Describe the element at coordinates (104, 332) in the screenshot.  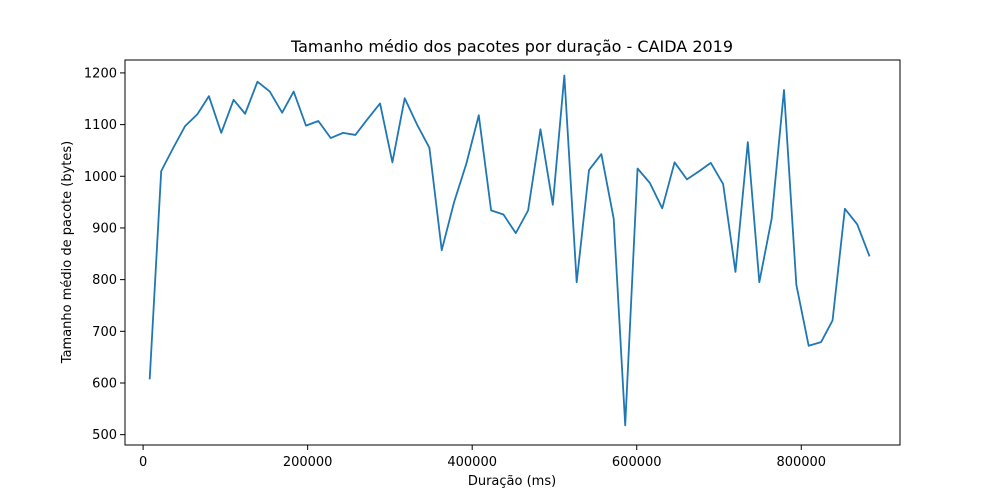
I see `y-tick-label: 700` at that location.